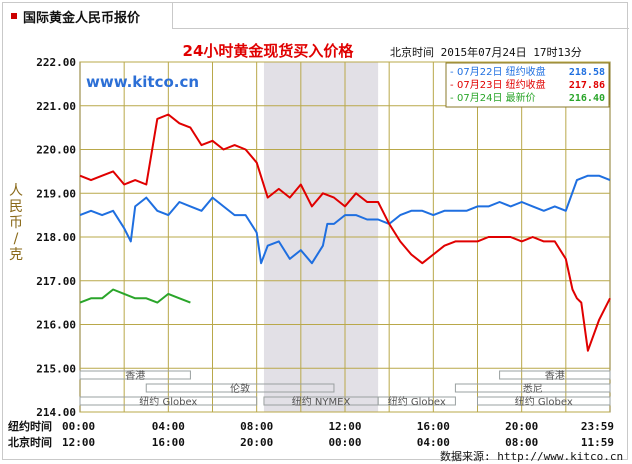 The height and width of the screenshot is (464, 632). I want to click on legend-box, so click(527, 85).